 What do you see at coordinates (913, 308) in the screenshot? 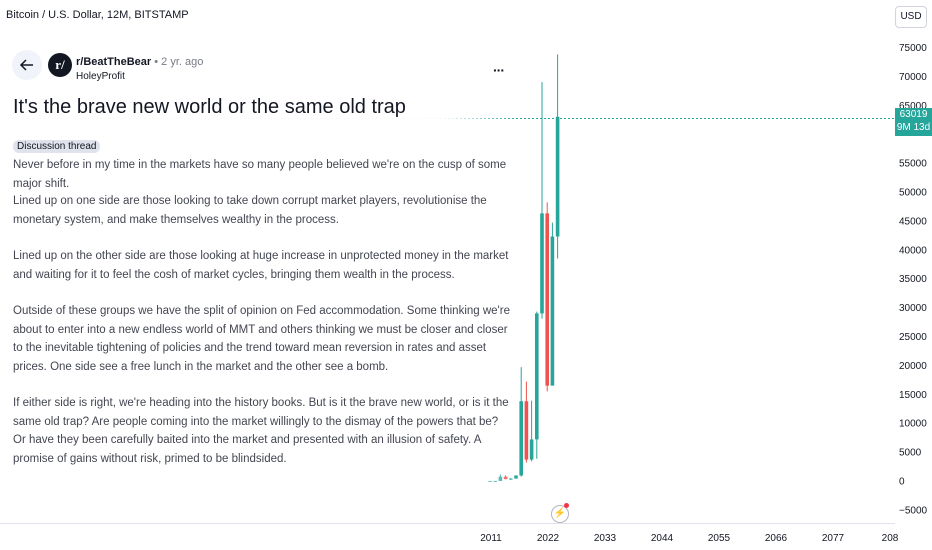
I see `price-tick-label: 30000` at bounding box center [913, 308].